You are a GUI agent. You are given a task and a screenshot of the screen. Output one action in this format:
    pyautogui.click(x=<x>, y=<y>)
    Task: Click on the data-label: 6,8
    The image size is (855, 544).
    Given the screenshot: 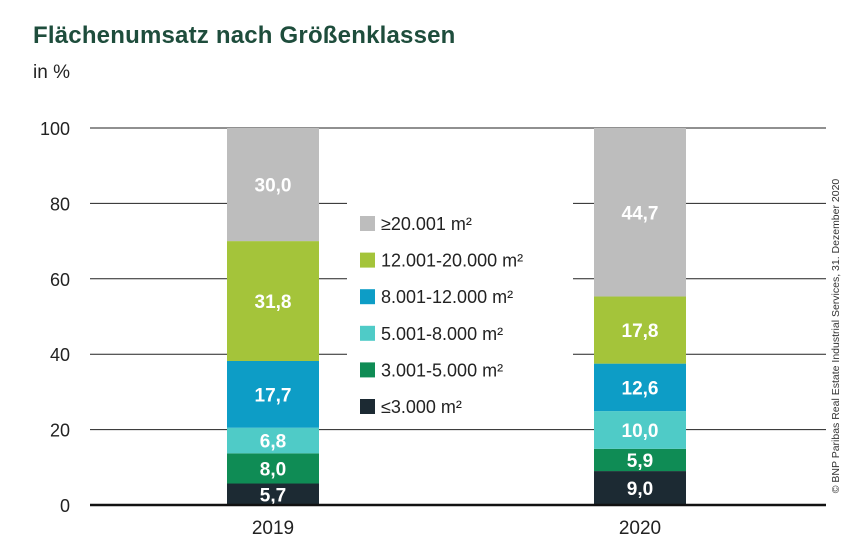 What is the action you would take?
    pyautogui.click(x=273, y=442)
    